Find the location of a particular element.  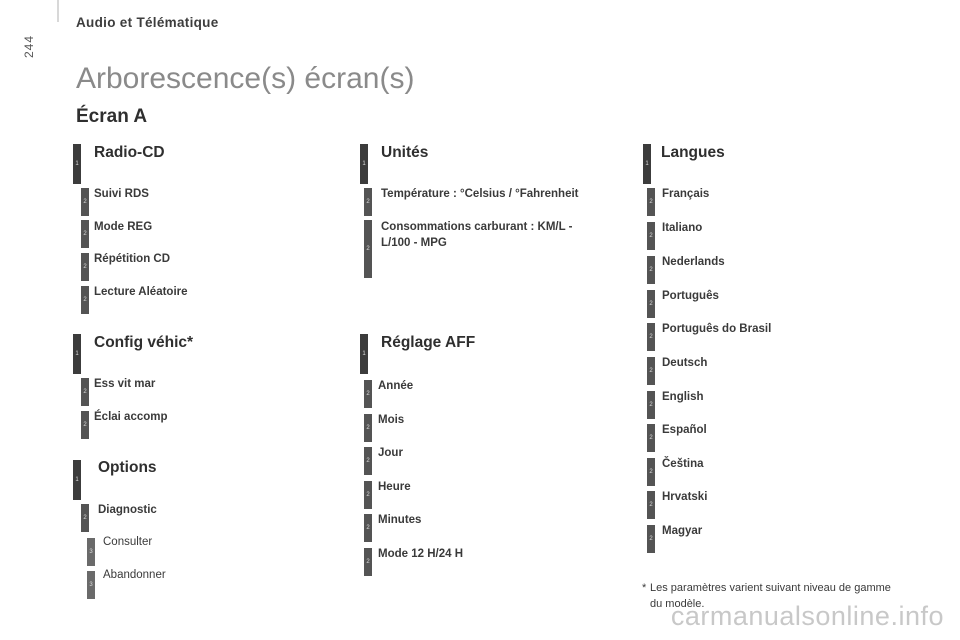

menu-item-ess-vit-mar: Ess vit mar is located at coordinates (125, 384).